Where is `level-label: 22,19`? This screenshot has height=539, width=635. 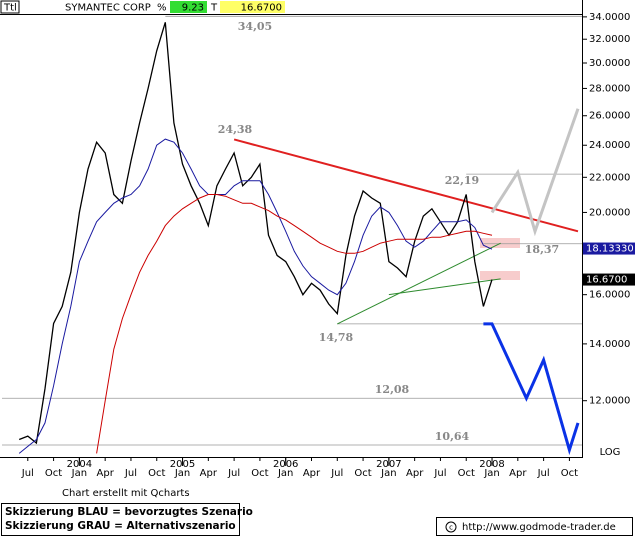
level-label: 22,19 is located at coordinates (462, 180).